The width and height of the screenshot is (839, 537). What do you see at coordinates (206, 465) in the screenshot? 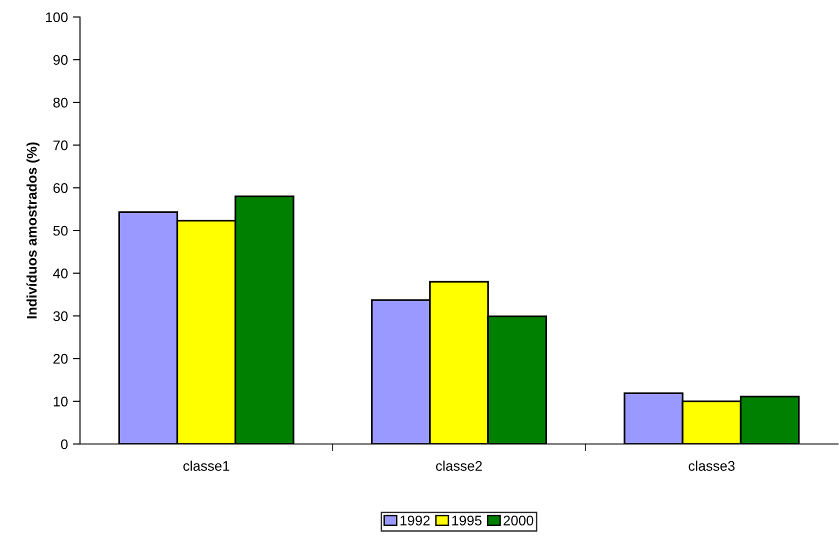
I see `x-tick-label: classe1` at bounding box center [206, 465].